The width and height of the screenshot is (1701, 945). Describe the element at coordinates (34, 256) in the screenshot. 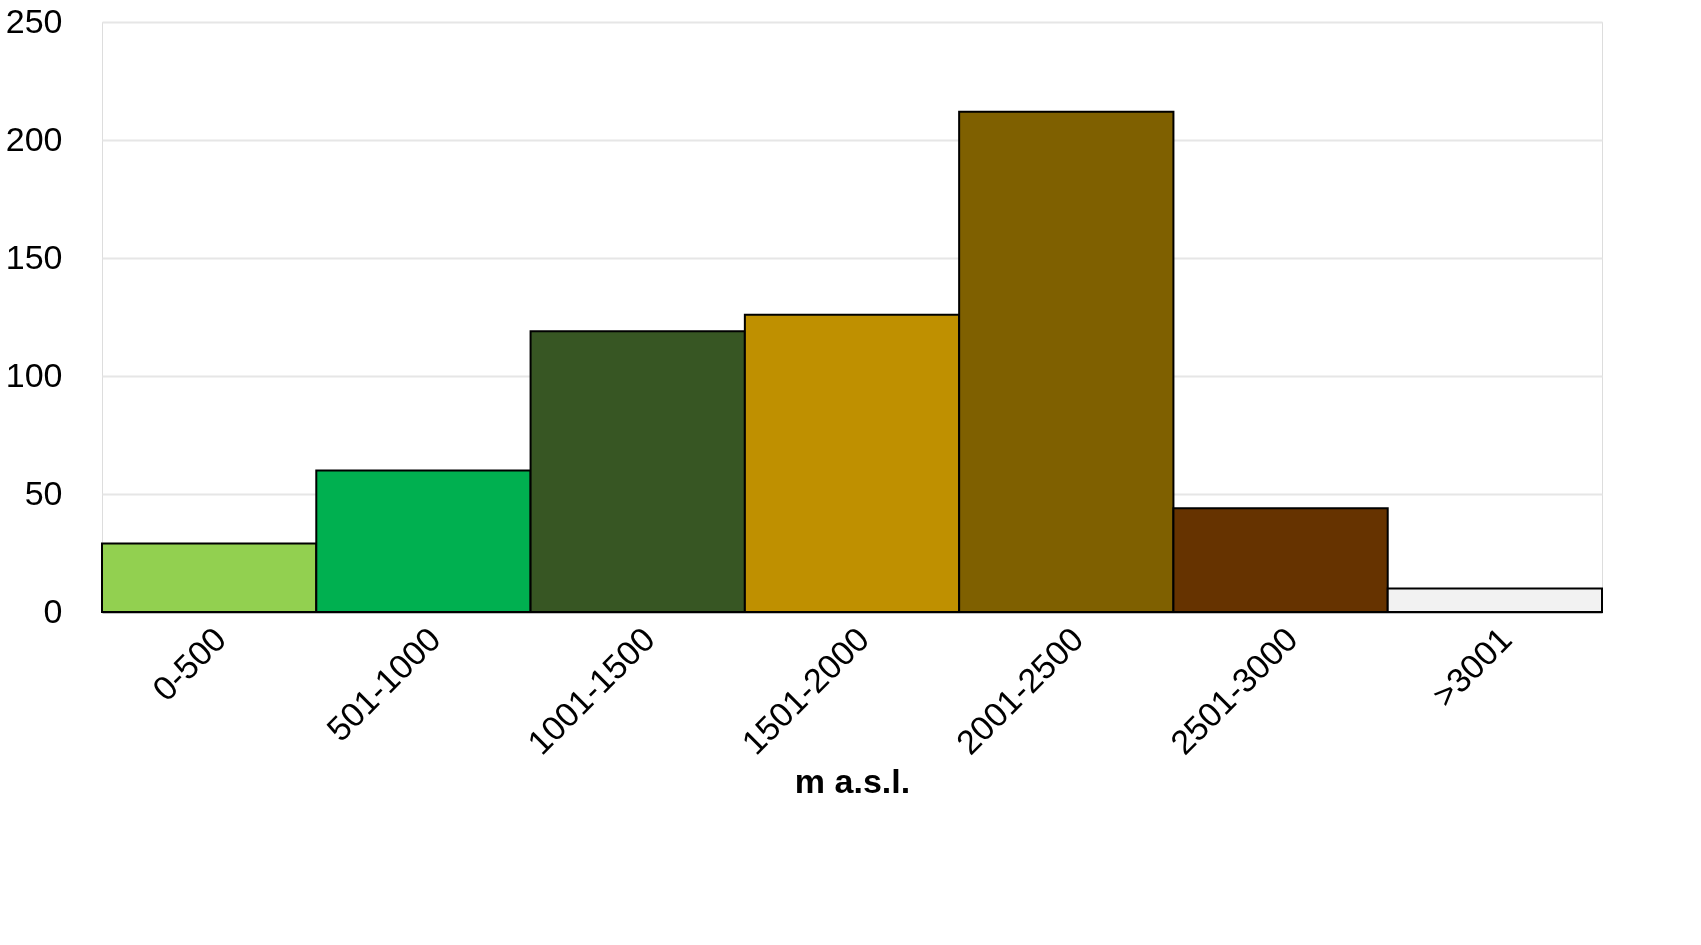

I see `y-tick-label: 150` at that location.